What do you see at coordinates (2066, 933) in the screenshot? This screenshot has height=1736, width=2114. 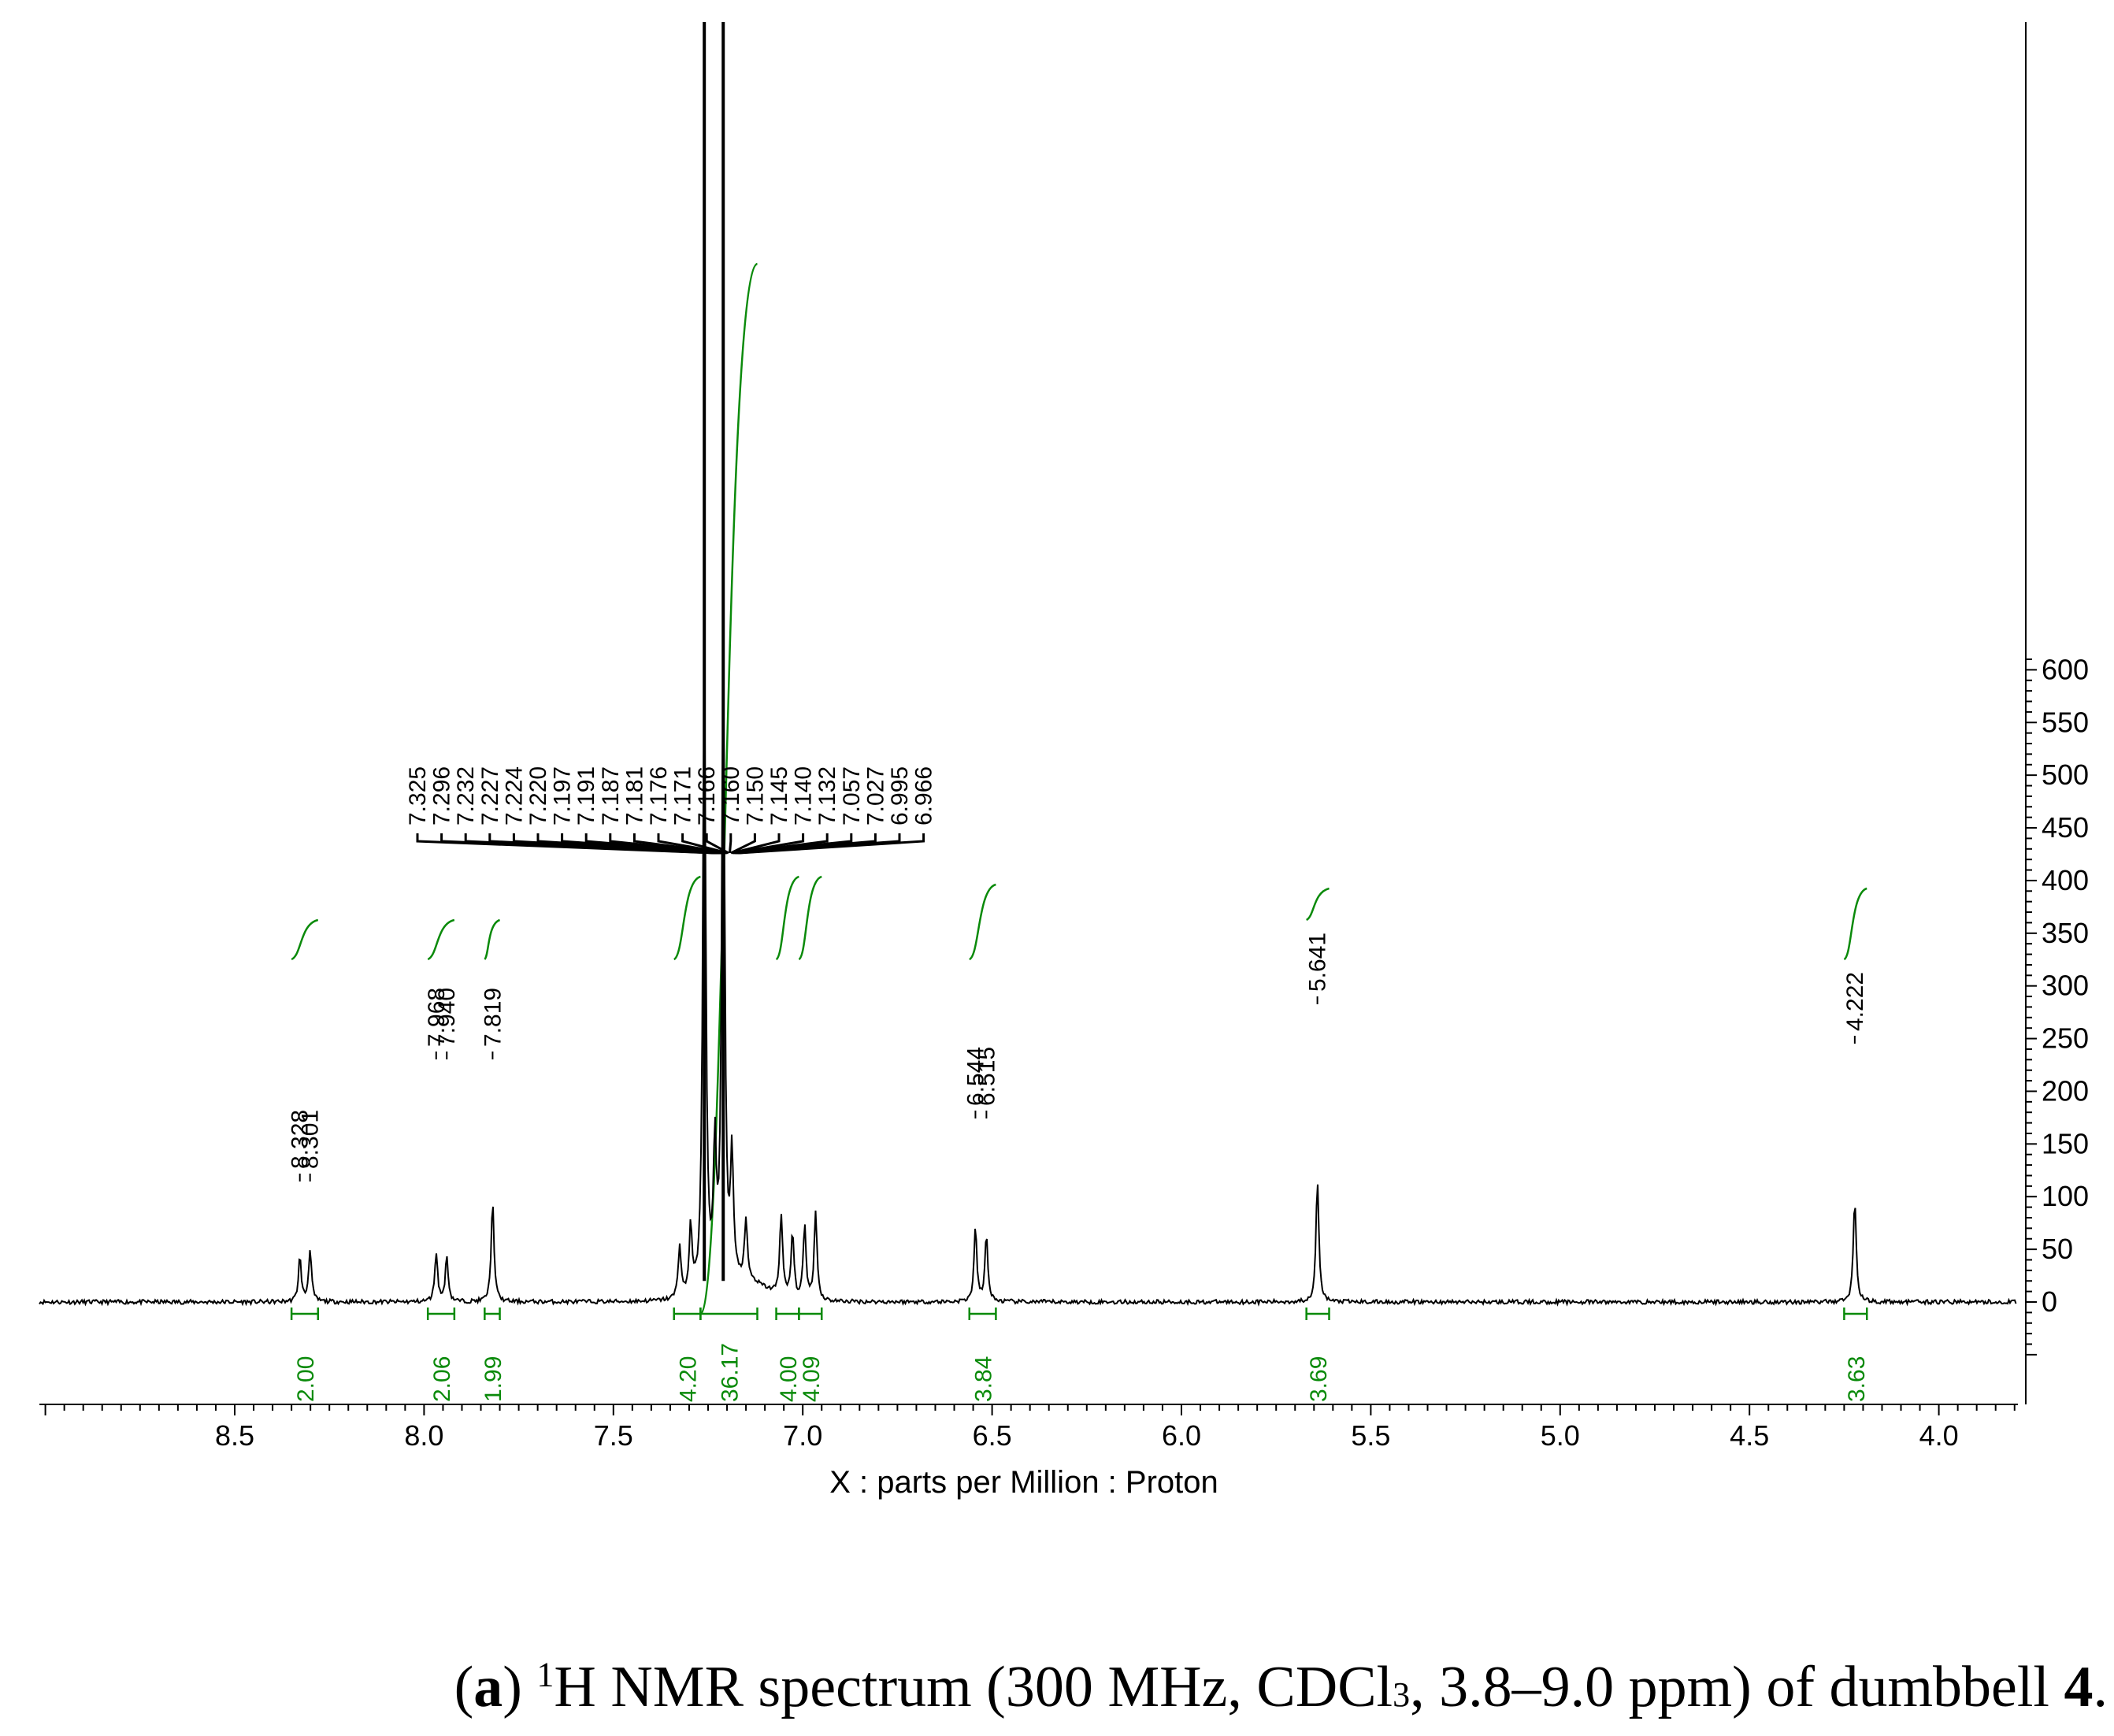 I see `y-tick-label: 350` at bounding box center [2066, 933].